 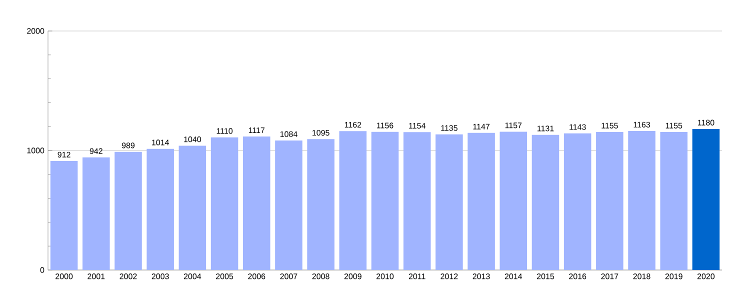 What do you see at coordinates (64, 277) in the screenshot?
I see `x-tick-label: 2000` at bounding box center [64, 277].